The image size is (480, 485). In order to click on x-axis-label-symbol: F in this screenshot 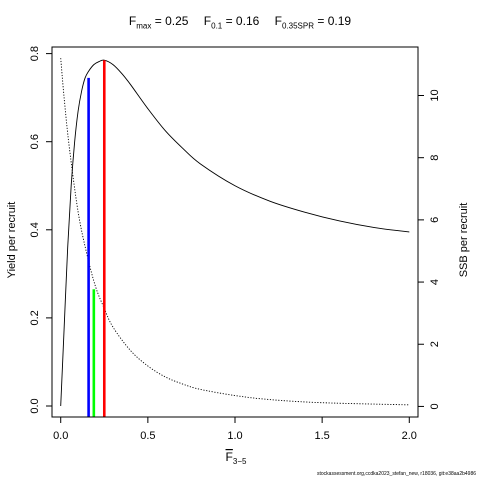, I will do `click(229, 457)`.